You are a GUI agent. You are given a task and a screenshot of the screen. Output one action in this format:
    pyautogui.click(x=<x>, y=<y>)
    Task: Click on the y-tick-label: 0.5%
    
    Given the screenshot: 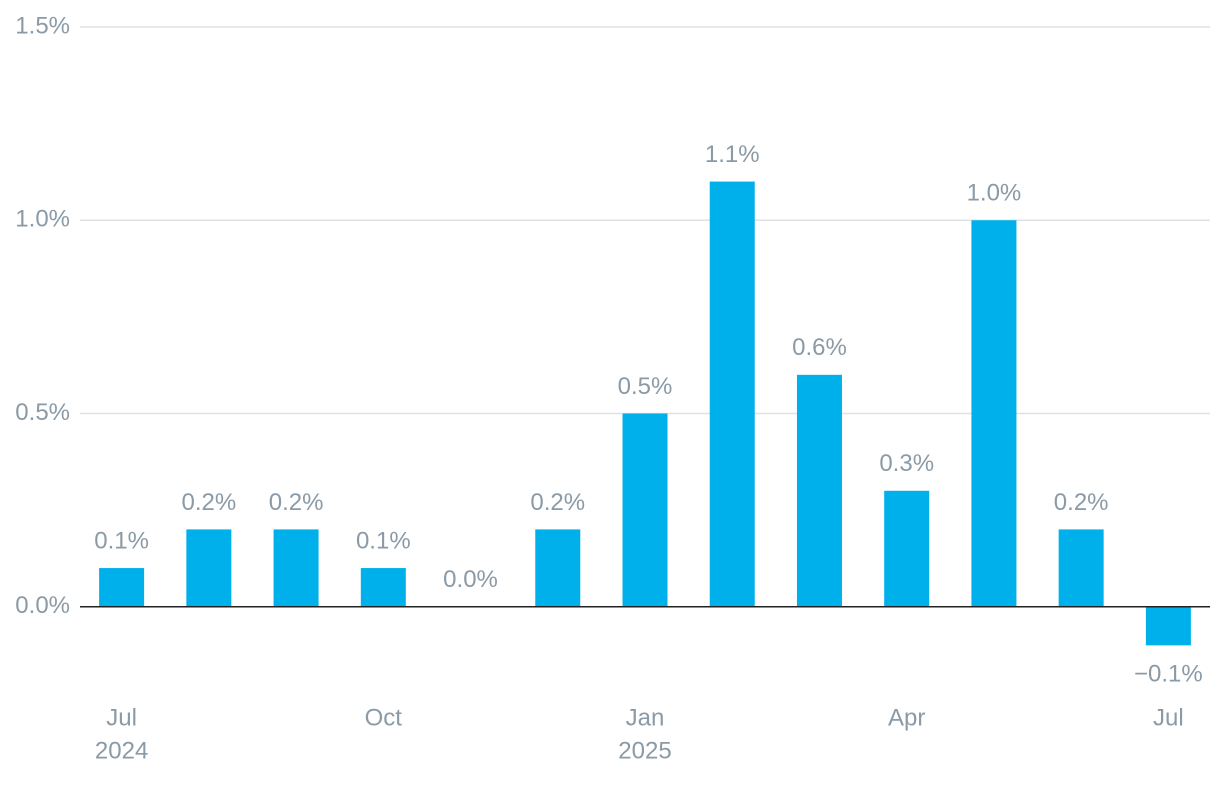 What is the action you would take?
    pyautogui.click(x=42, y=412)
    